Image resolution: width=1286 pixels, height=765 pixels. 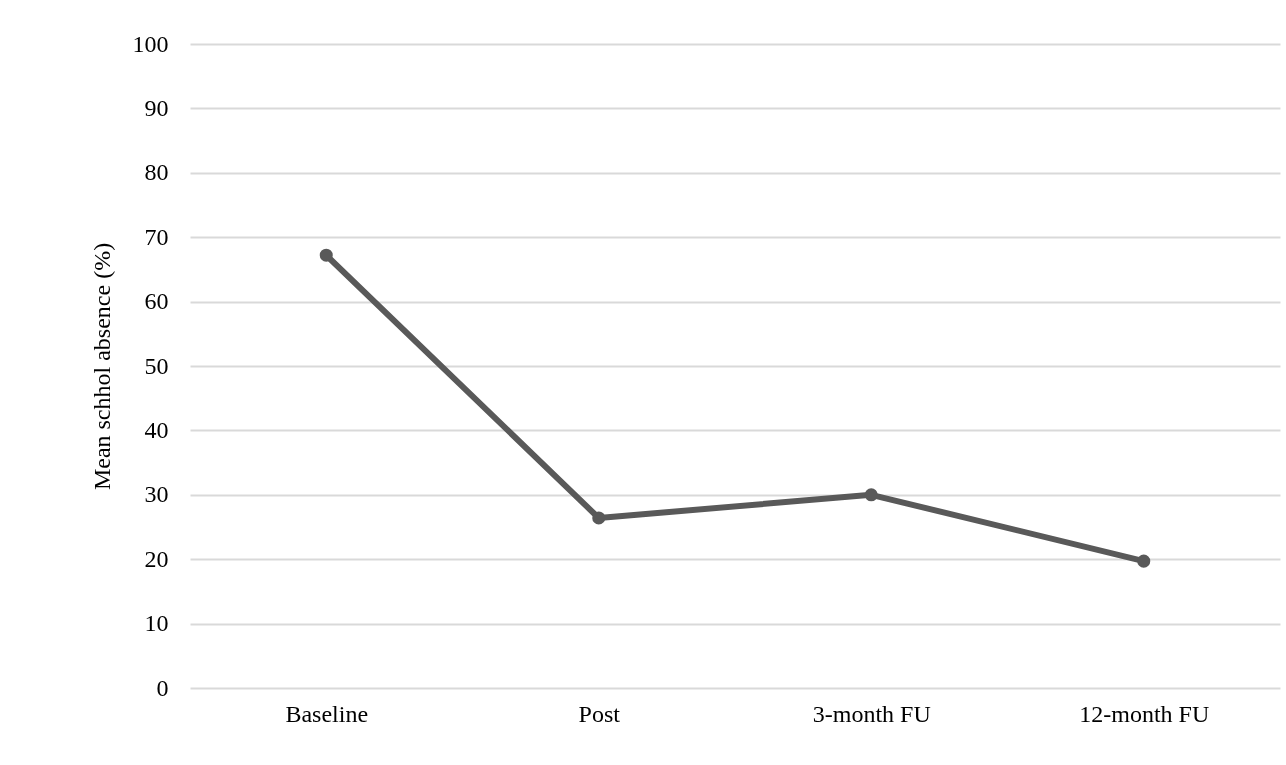 What do you see at coordinates (156, 558) in the screenshot?
I see `y-tick-label: 20` at bounding box center [156, 558].